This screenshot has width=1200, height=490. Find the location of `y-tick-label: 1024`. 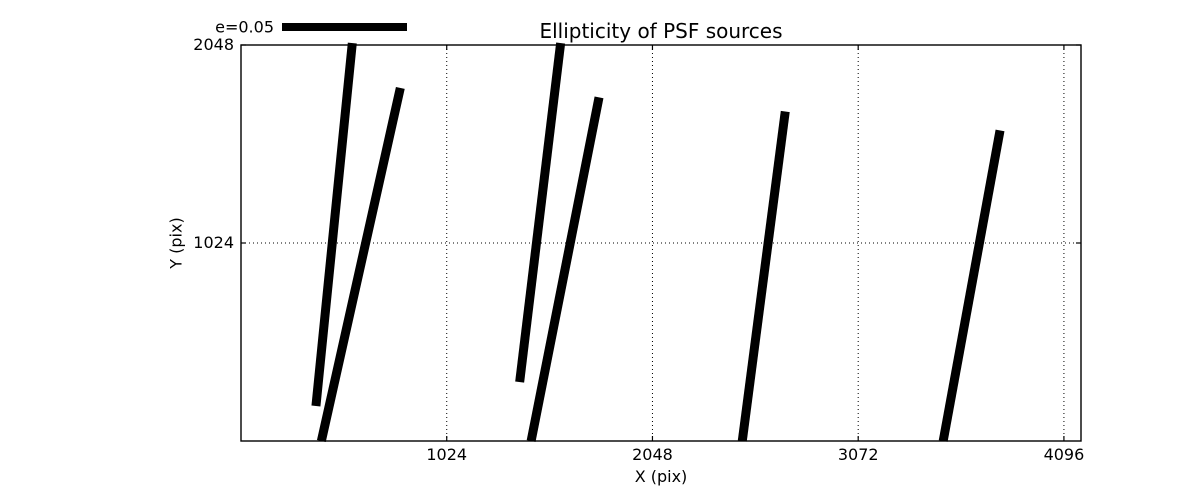

y-tick-label: 1024 is located at coordinates (213, 242).